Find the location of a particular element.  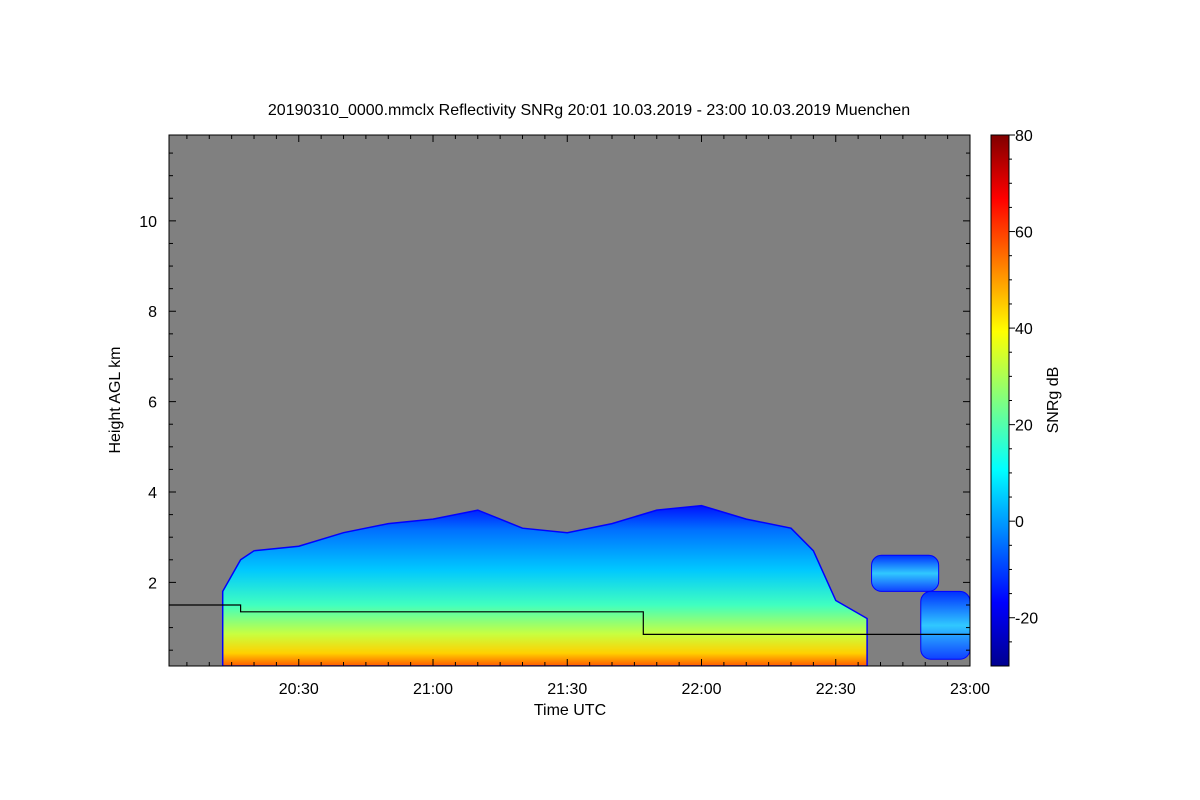

colorbar-tick-label: -20 is located at coordinates (1026, 619).